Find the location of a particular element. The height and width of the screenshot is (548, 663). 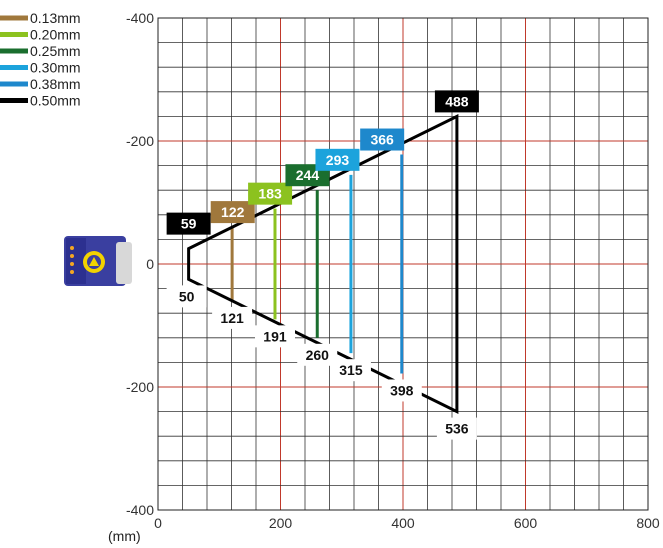

scanner-device-icon is located at coordinates (98, 261).